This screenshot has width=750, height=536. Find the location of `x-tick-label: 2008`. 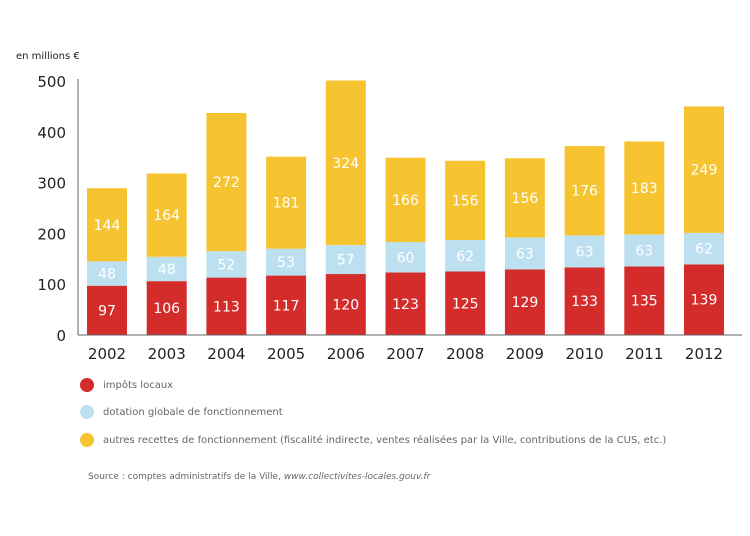

x-tick-label: 2008 is located at coordinates (465, 354).